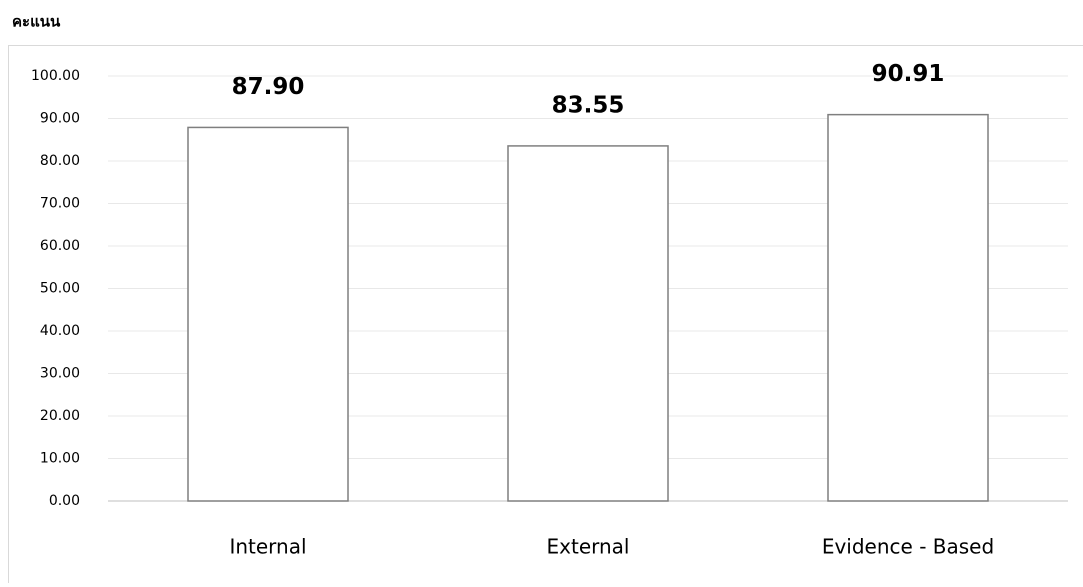  Describe the element at coordinates (60, 289) in the screenshot. I see `y-tick-label: 50.00` at that location.